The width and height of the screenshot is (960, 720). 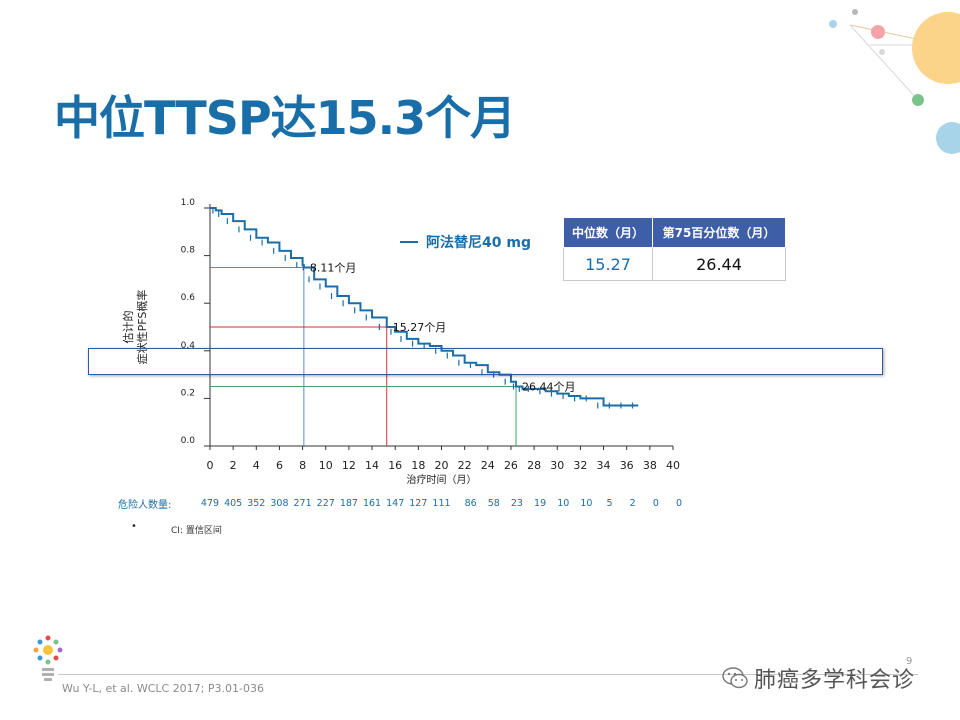 What do you see at coordinates (418, 503) in the screenshot?
I see `risk-count: 127` at bounding box center [418, 503].